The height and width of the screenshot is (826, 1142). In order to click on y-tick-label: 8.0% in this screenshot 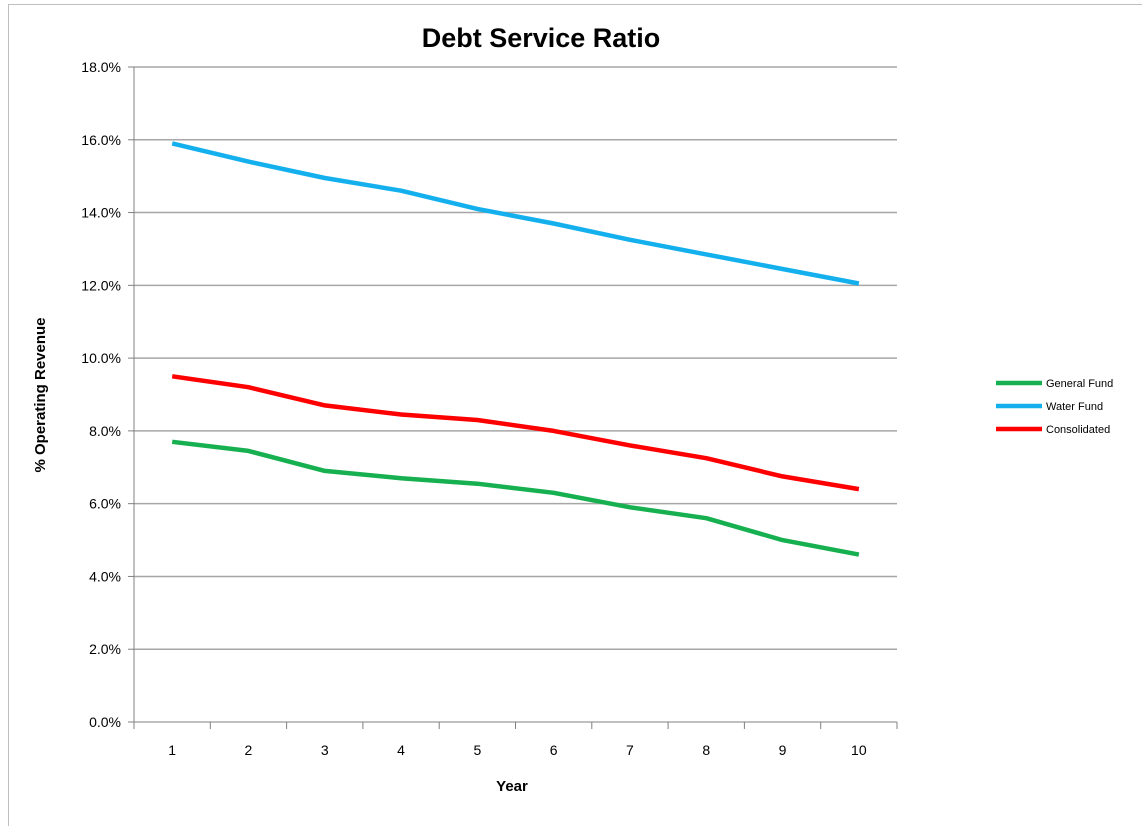, I will do `click(105, 431)`.